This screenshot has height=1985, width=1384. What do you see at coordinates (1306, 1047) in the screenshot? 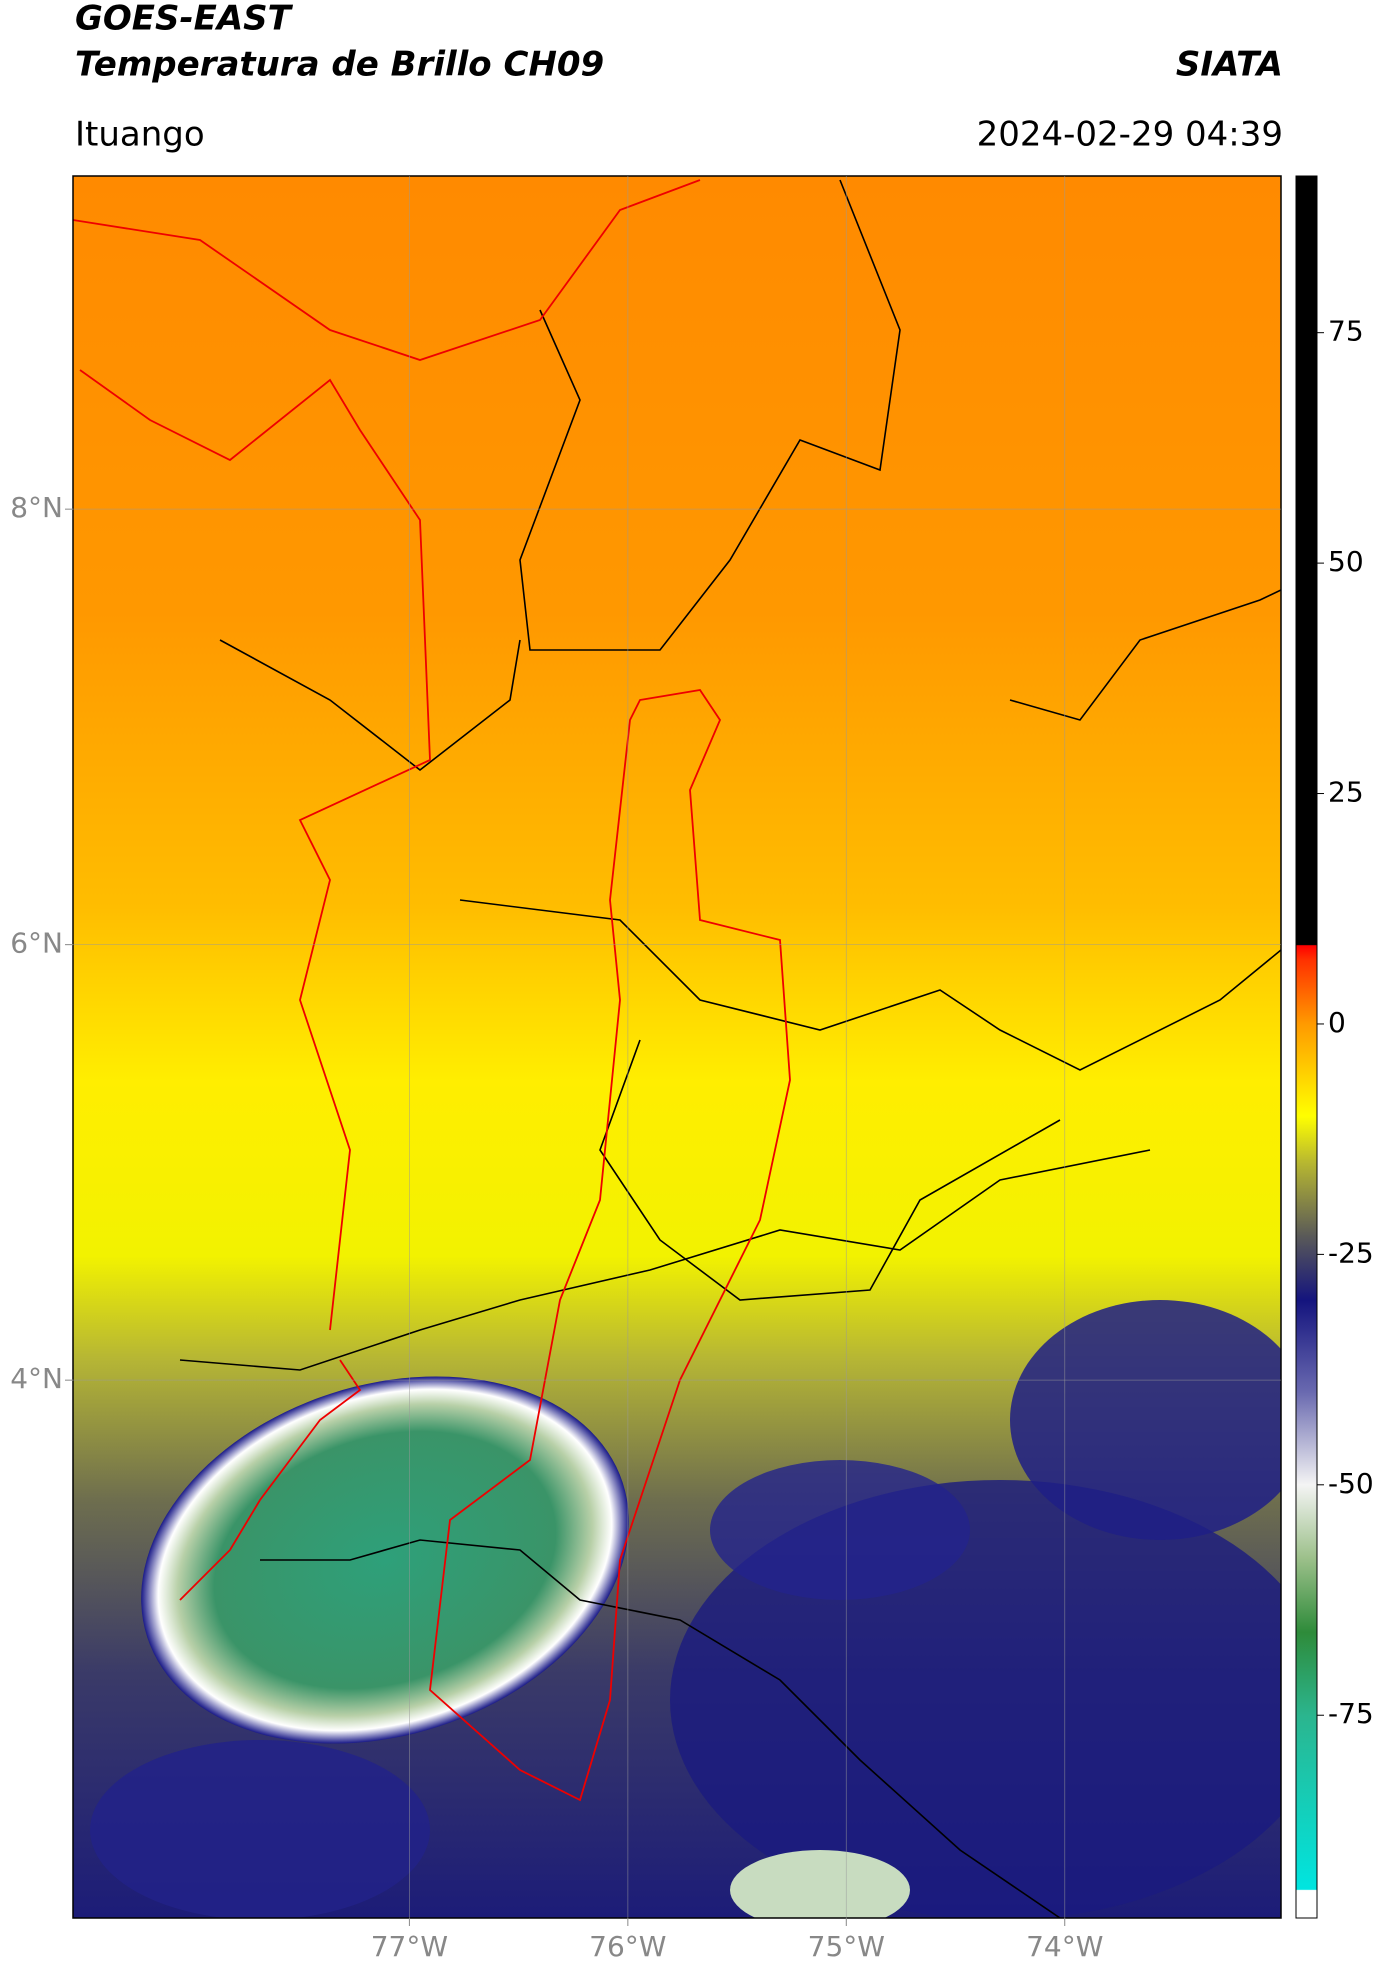
I see `colorbar` at bounding box center [1306, 1047].